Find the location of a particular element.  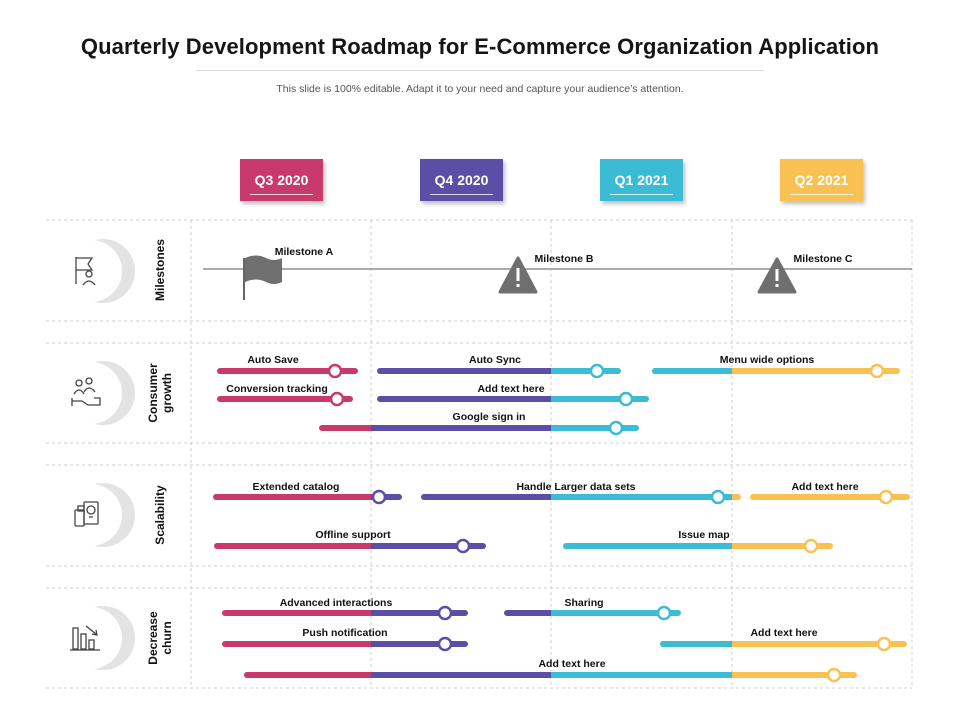

row-icon-consumer-growth is located at coordinates (97, 393).